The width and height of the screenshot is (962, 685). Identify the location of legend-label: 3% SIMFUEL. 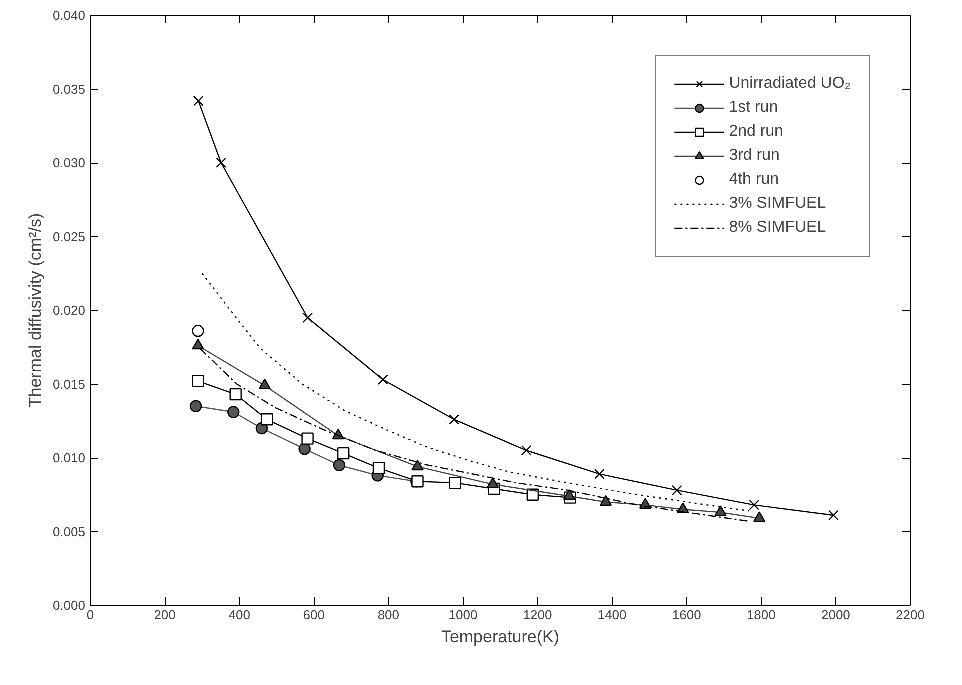
(777, 204).